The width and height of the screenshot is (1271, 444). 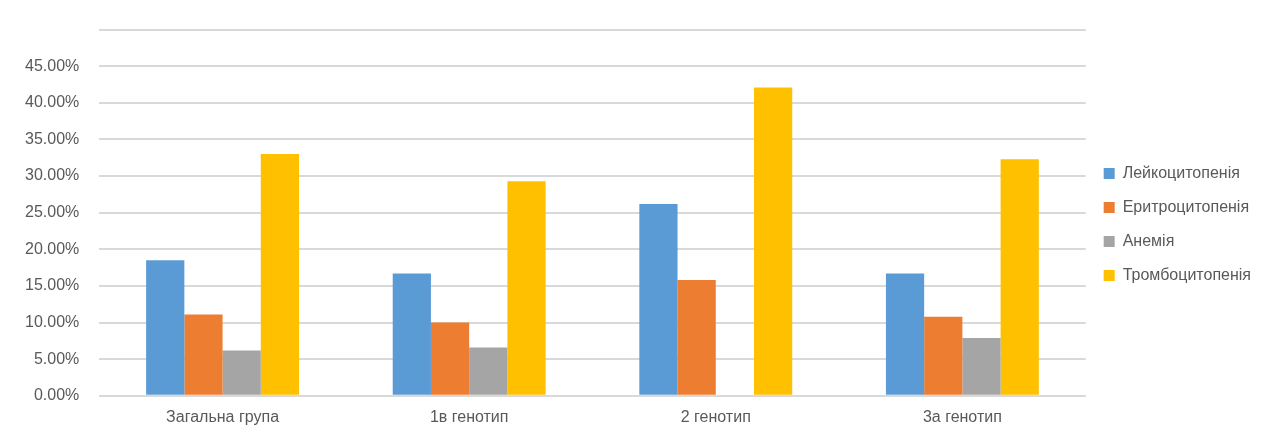 I want to click on y-tick-label: 5.00%, so click(x=56, y=358).